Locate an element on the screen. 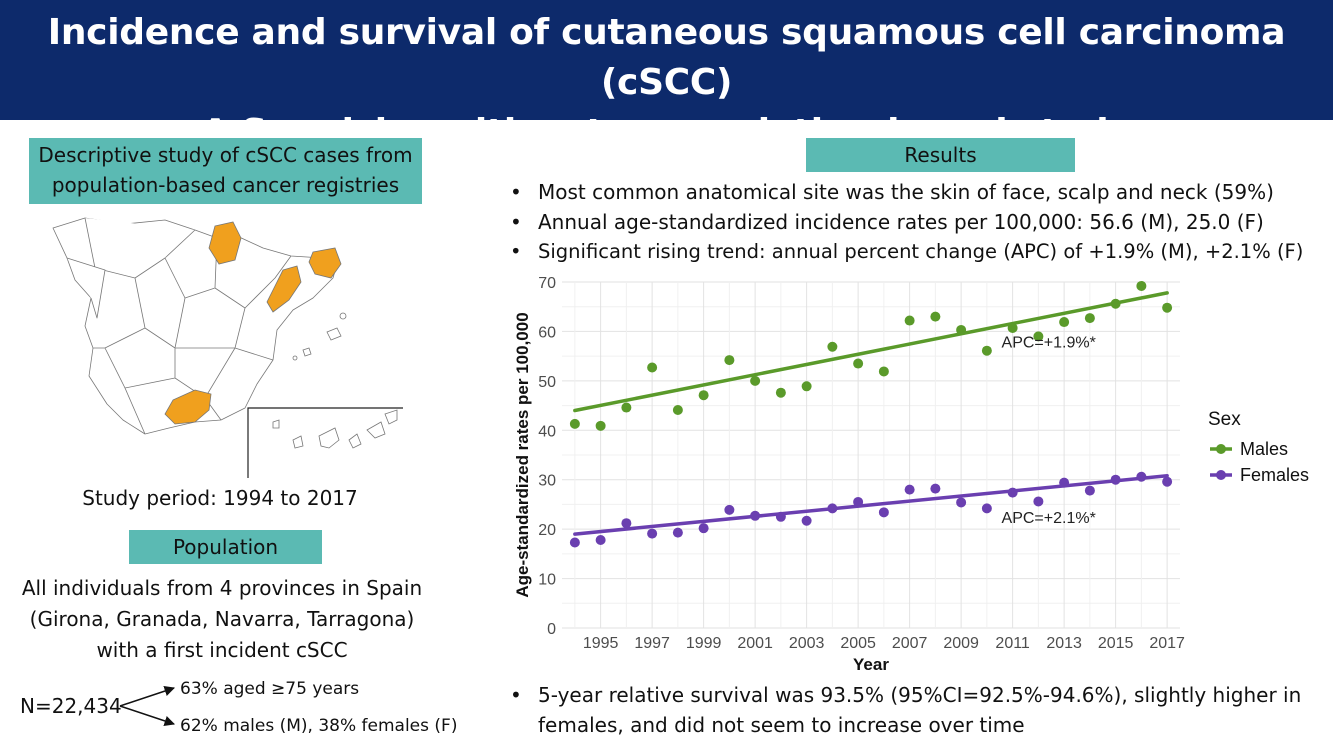  legend-title: Sex is located at coordinates (1224, 419).